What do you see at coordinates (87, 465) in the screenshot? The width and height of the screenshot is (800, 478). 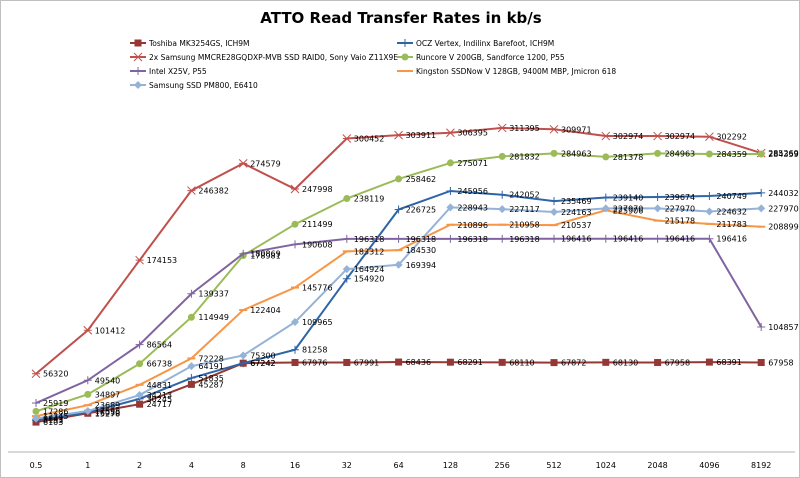 I see `x-tick-label: 1` at bounding box center [87, 465].